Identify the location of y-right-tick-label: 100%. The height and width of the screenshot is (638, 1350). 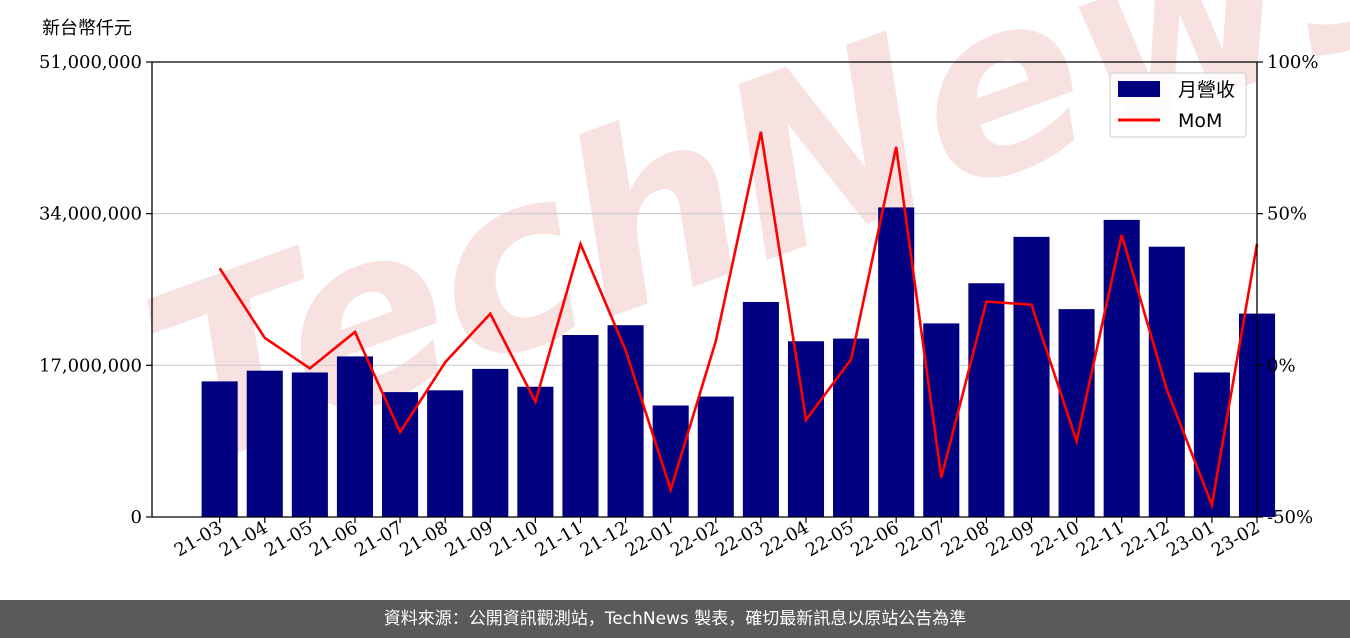
(1292, 62).